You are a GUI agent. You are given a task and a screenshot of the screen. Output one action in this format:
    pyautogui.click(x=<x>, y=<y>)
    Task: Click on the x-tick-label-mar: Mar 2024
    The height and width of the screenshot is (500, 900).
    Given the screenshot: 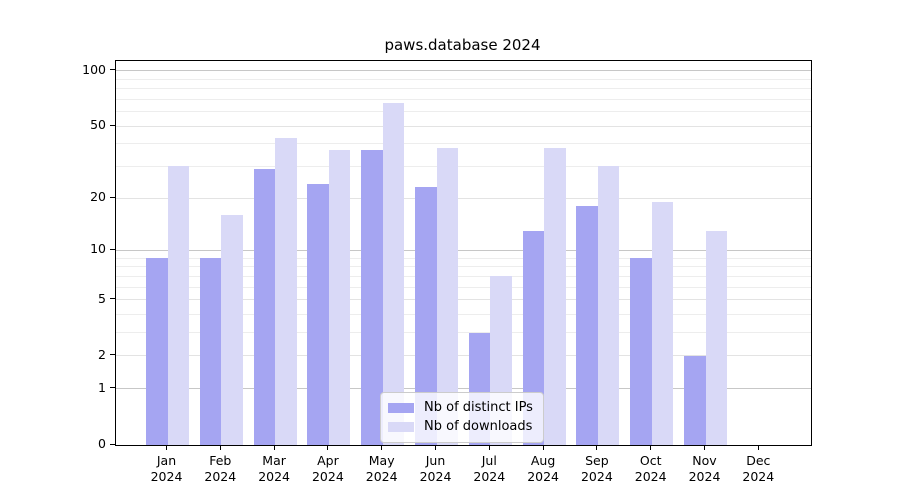 What is the action you would take?
    pyautogui.click(x=274, y=469)
    